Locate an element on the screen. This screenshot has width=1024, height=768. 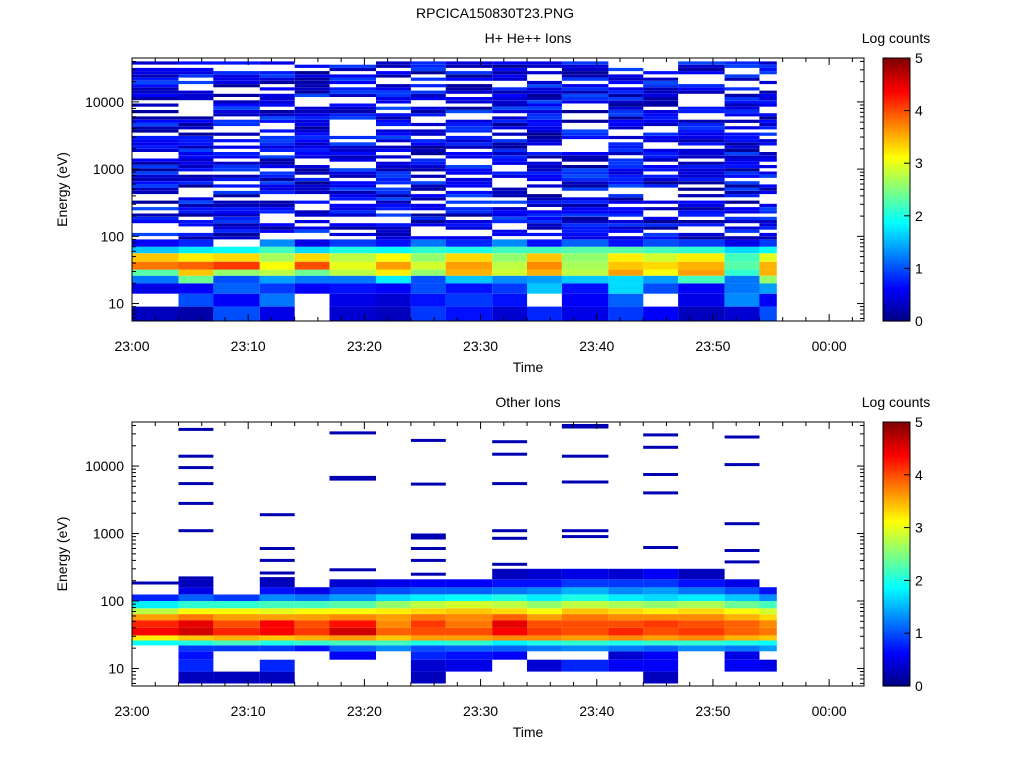
colorbar-label: Log counts is located at coordinates (896, 38).